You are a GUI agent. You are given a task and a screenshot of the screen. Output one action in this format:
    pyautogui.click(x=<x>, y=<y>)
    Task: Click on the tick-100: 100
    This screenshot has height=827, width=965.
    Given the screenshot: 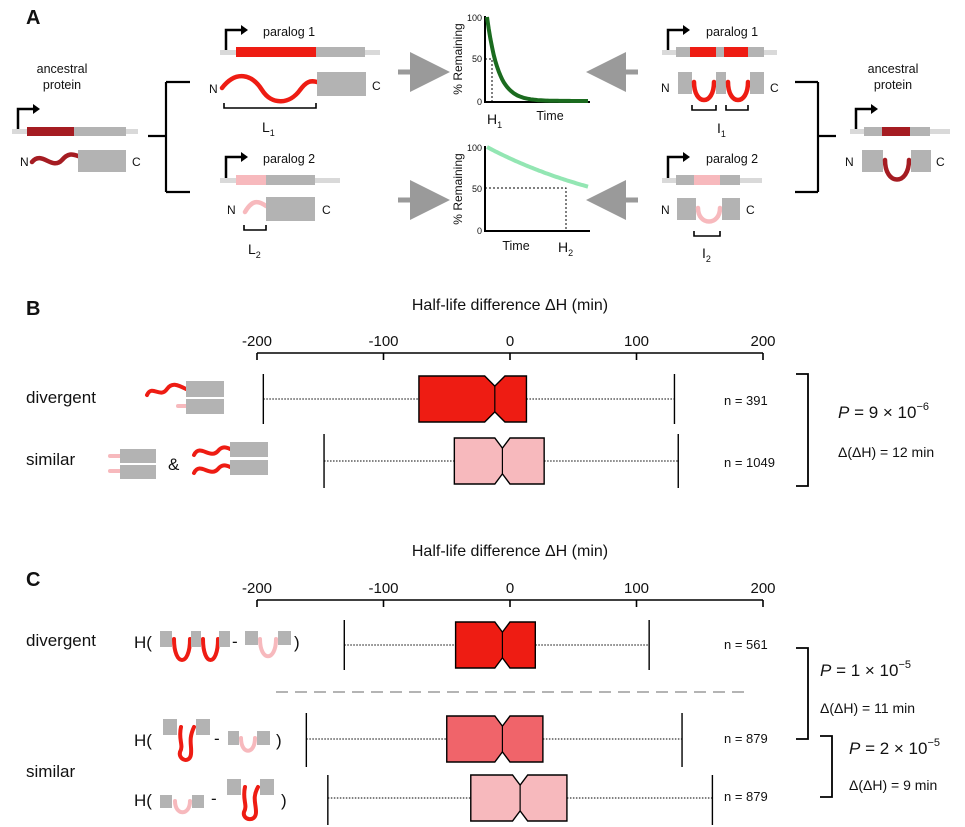 What is the action you would take?
    pyautogui.click(x=474, y=18)
    